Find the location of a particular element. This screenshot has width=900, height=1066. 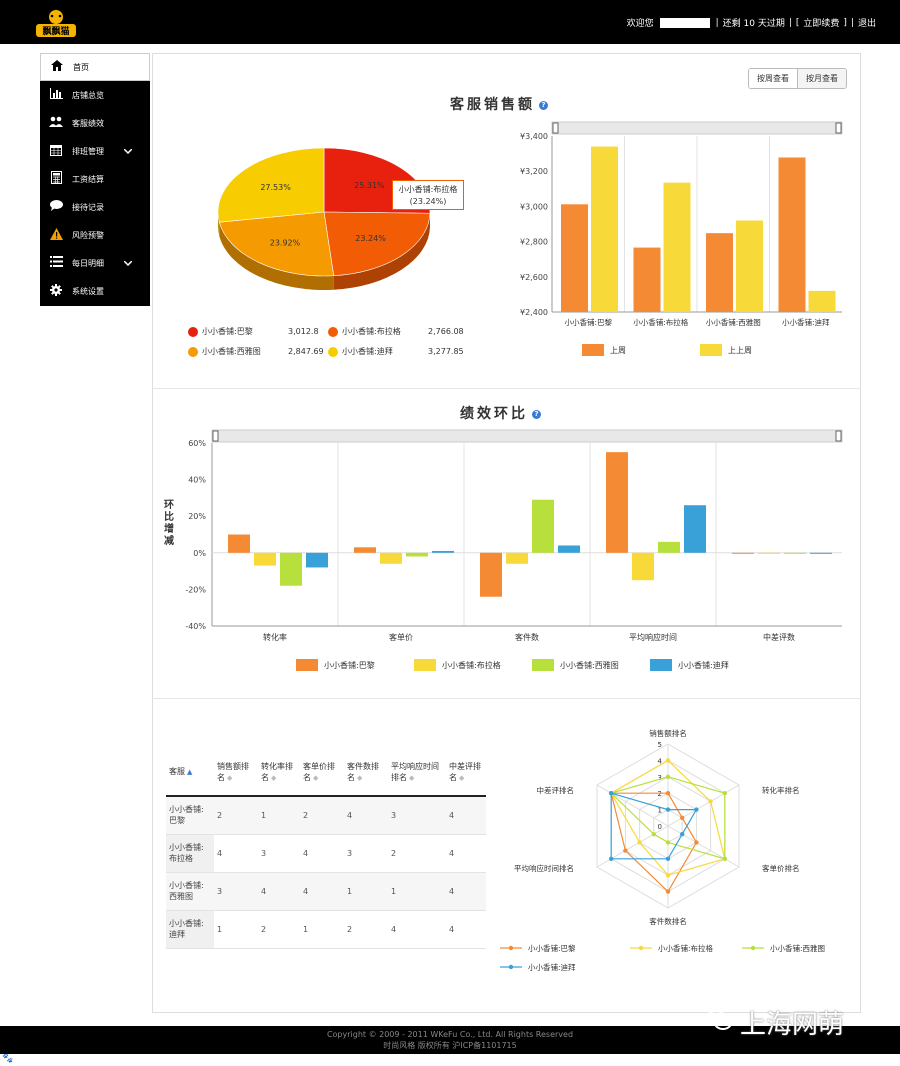

table-header: 客单价排名 ◆ is located at coordinates (322, 772).